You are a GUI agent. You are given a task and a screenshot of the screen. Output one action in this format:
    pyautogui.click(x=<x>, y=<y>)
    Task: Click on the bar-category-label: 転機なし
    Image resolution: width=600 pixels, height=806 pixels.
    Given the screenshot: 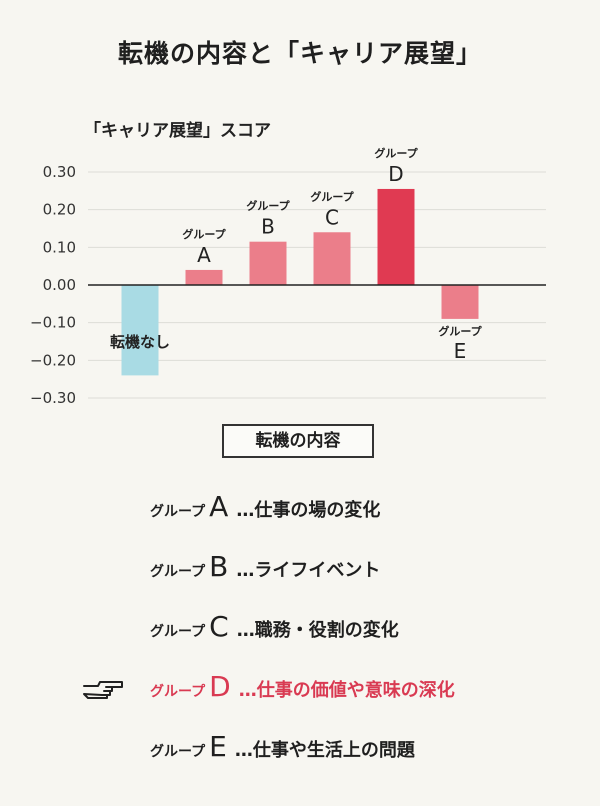 What is the action you would take?
    pyautogui.click(x=140, y=342)
    